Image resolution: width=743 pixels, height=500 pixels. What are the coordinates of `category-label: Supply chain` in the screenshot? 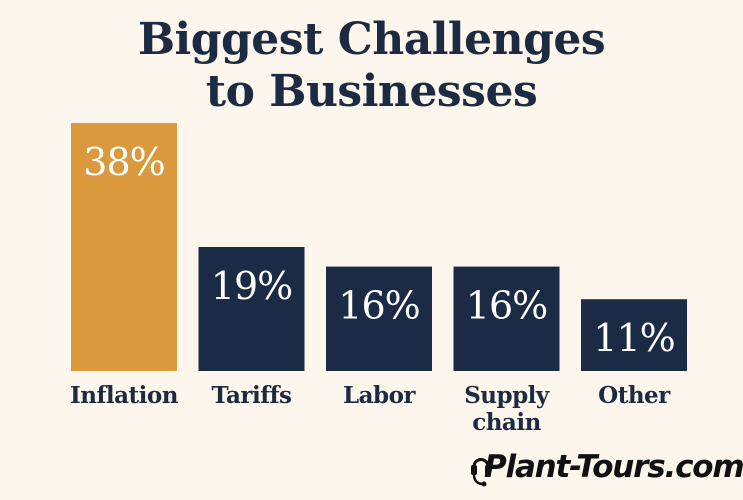 It's located at (507, 409).